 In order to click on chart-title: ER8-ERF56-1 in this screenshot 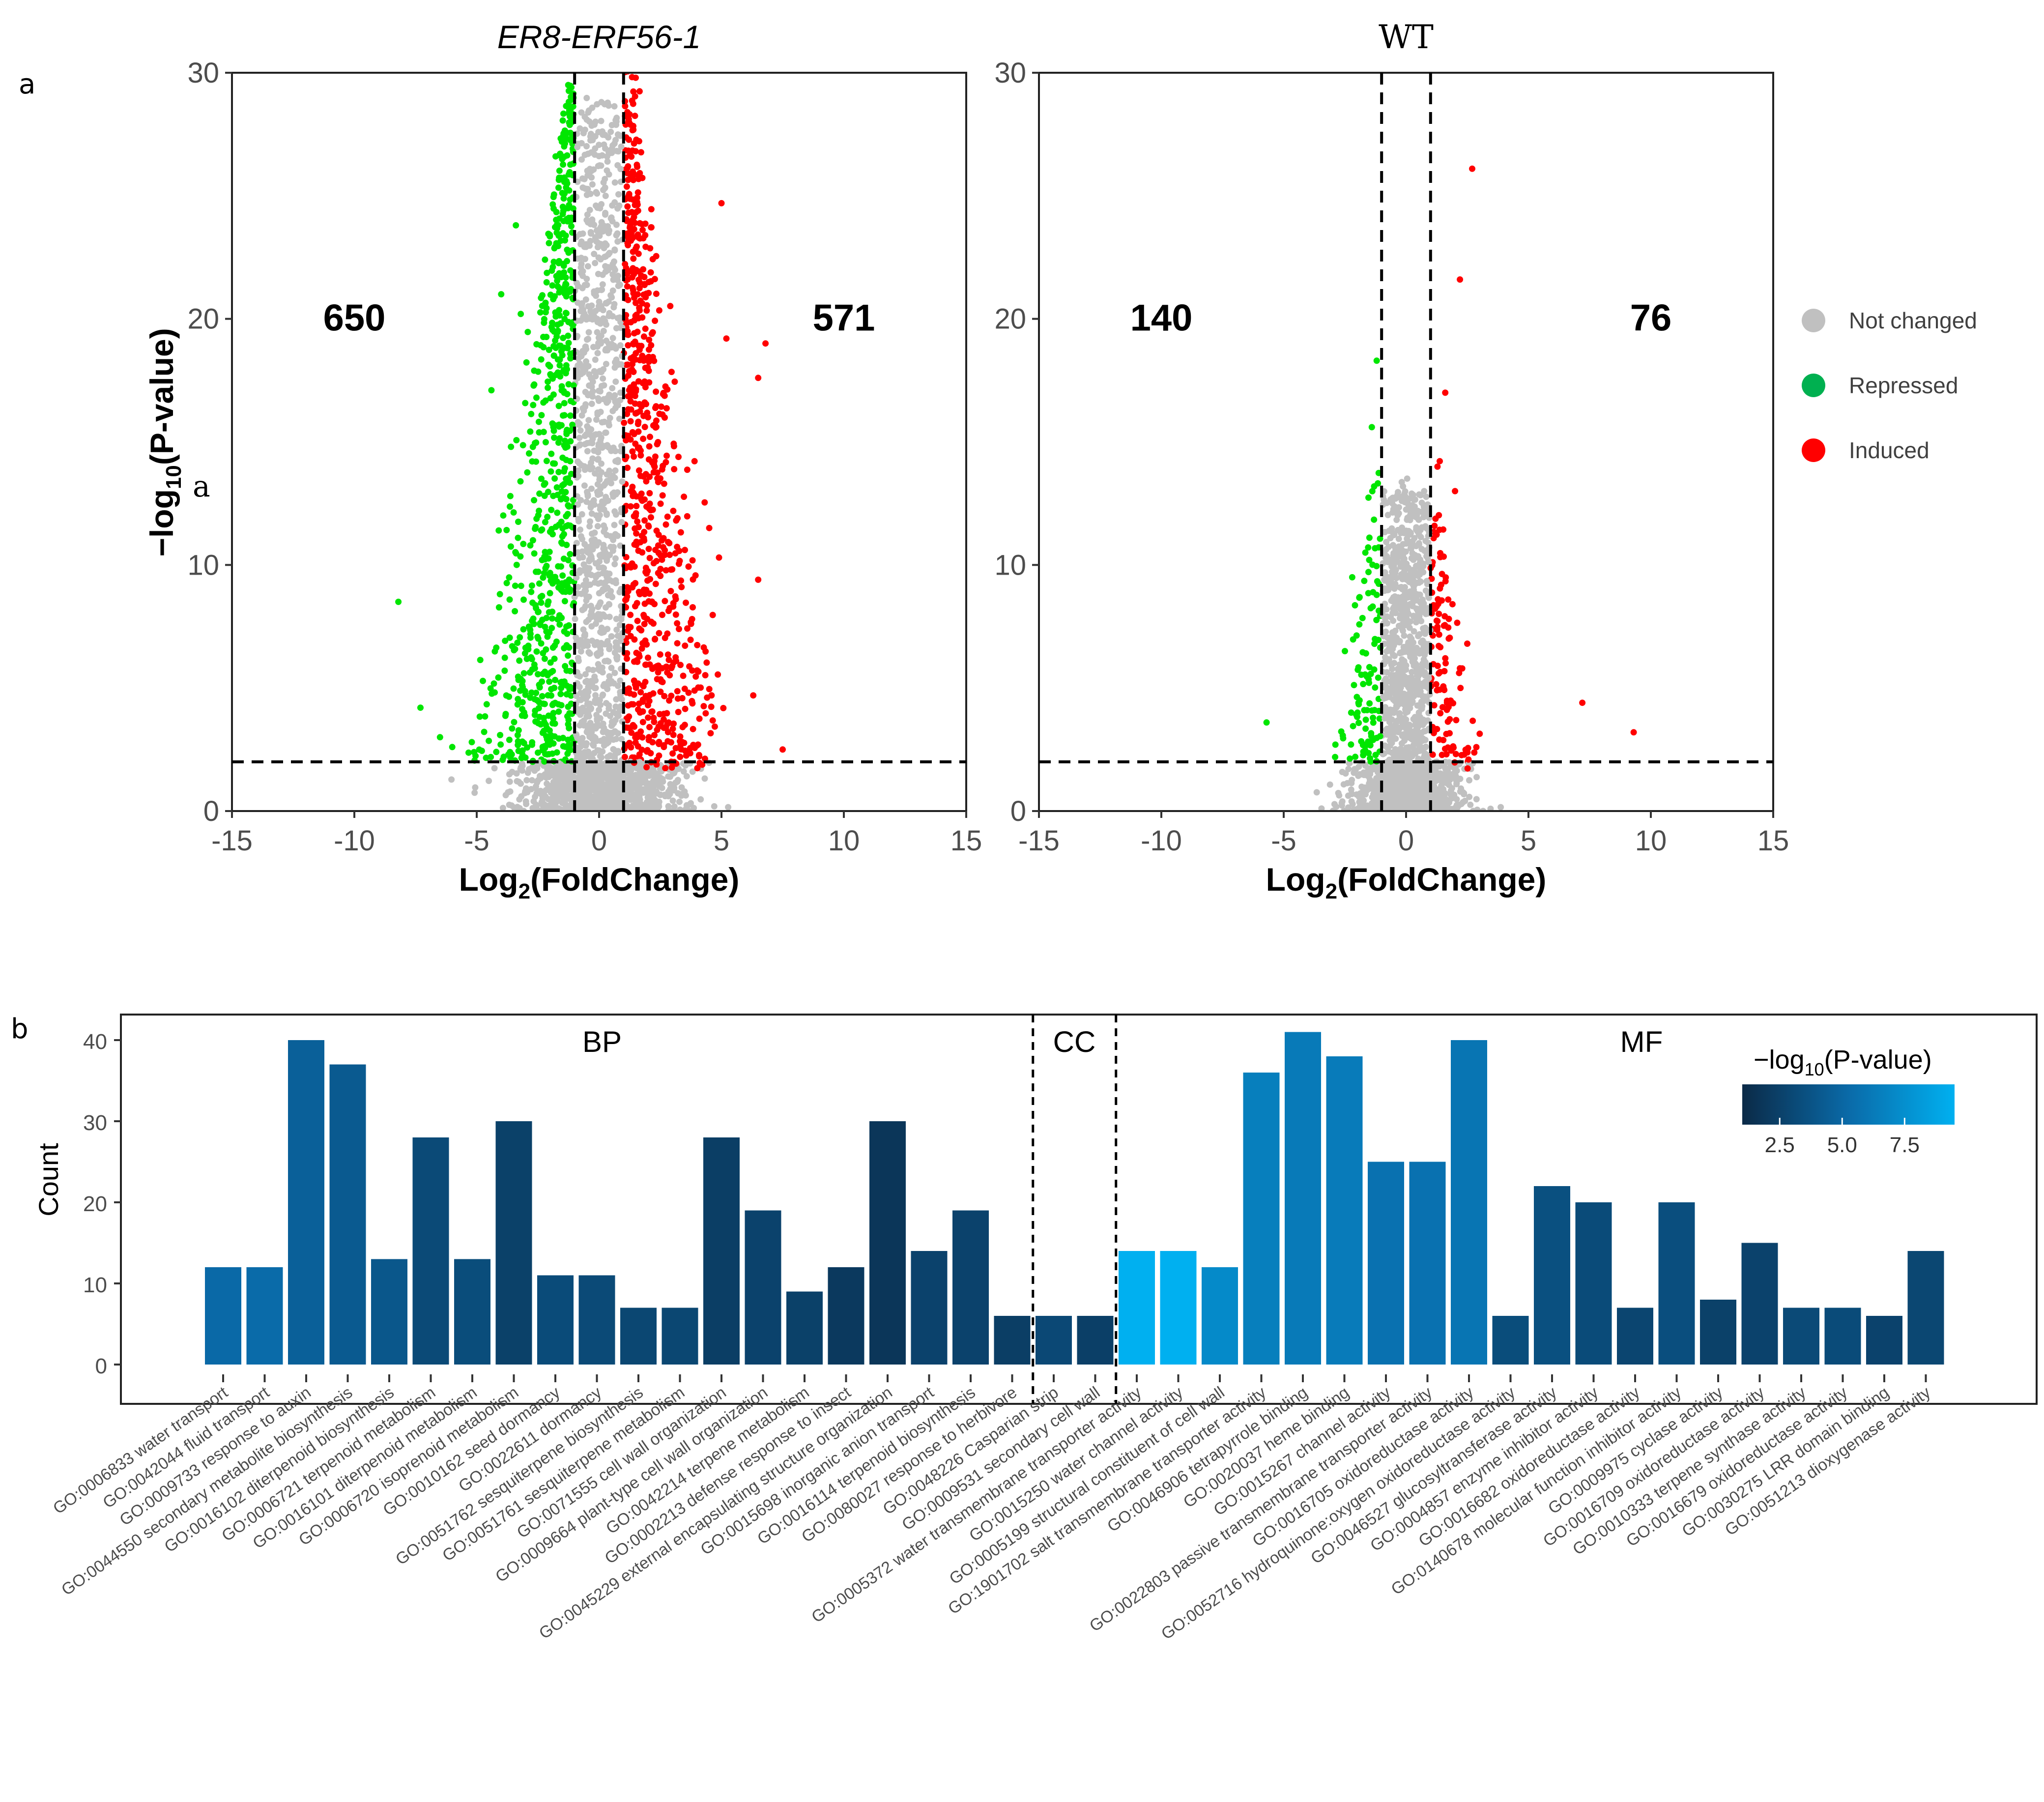, I will do `click(599, 37)`.